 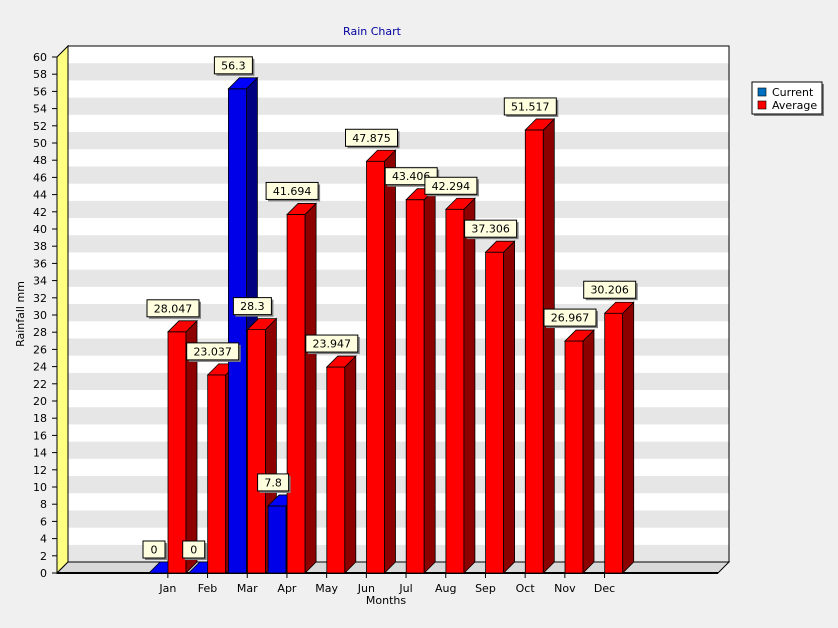 I want to click on legend-swatch, so click(x=762, y=92).